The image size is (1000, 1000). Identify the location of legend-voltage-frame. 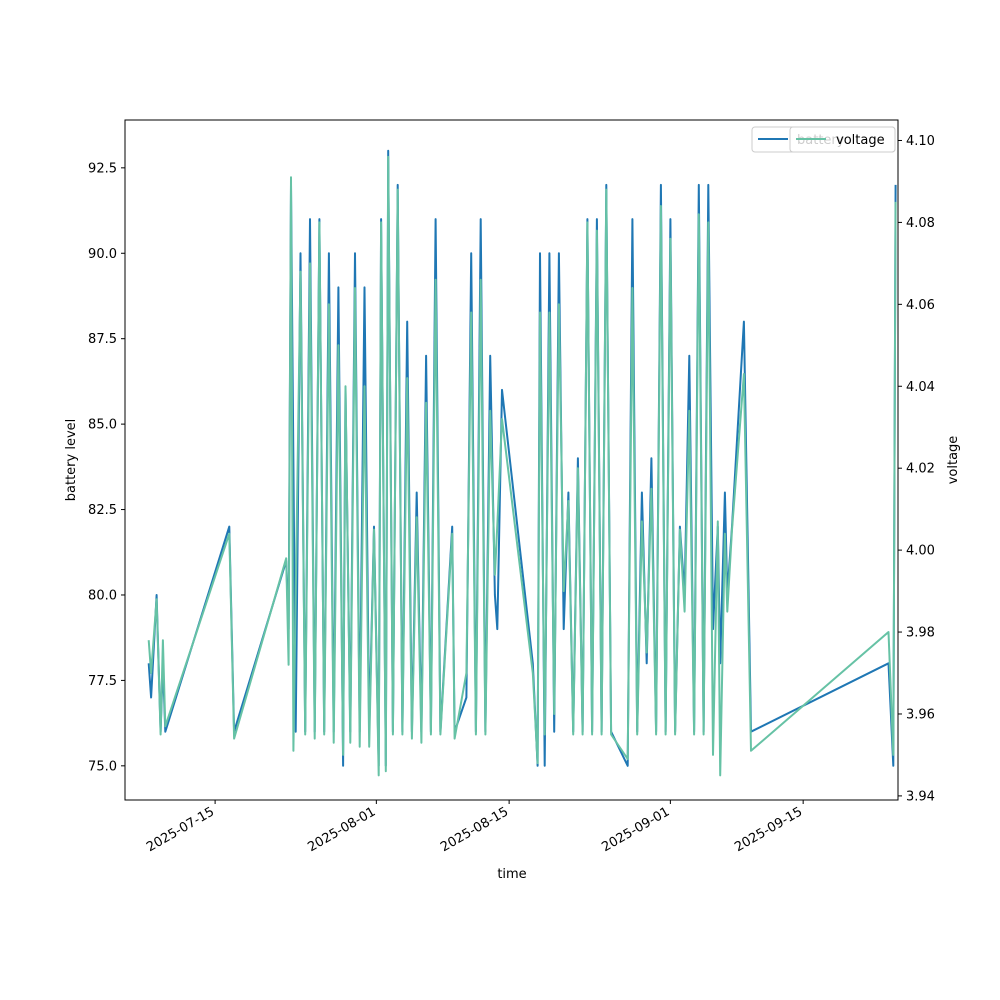
(842, 139).